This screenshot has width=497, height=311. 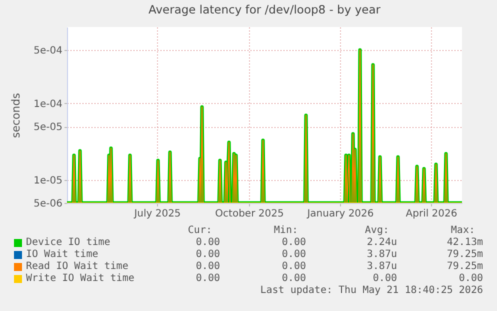 What do you see at coordinates (80, 279) in the screenshot?
I see `legend-label: Write IO Wait time` at bounding box center [80, 279].